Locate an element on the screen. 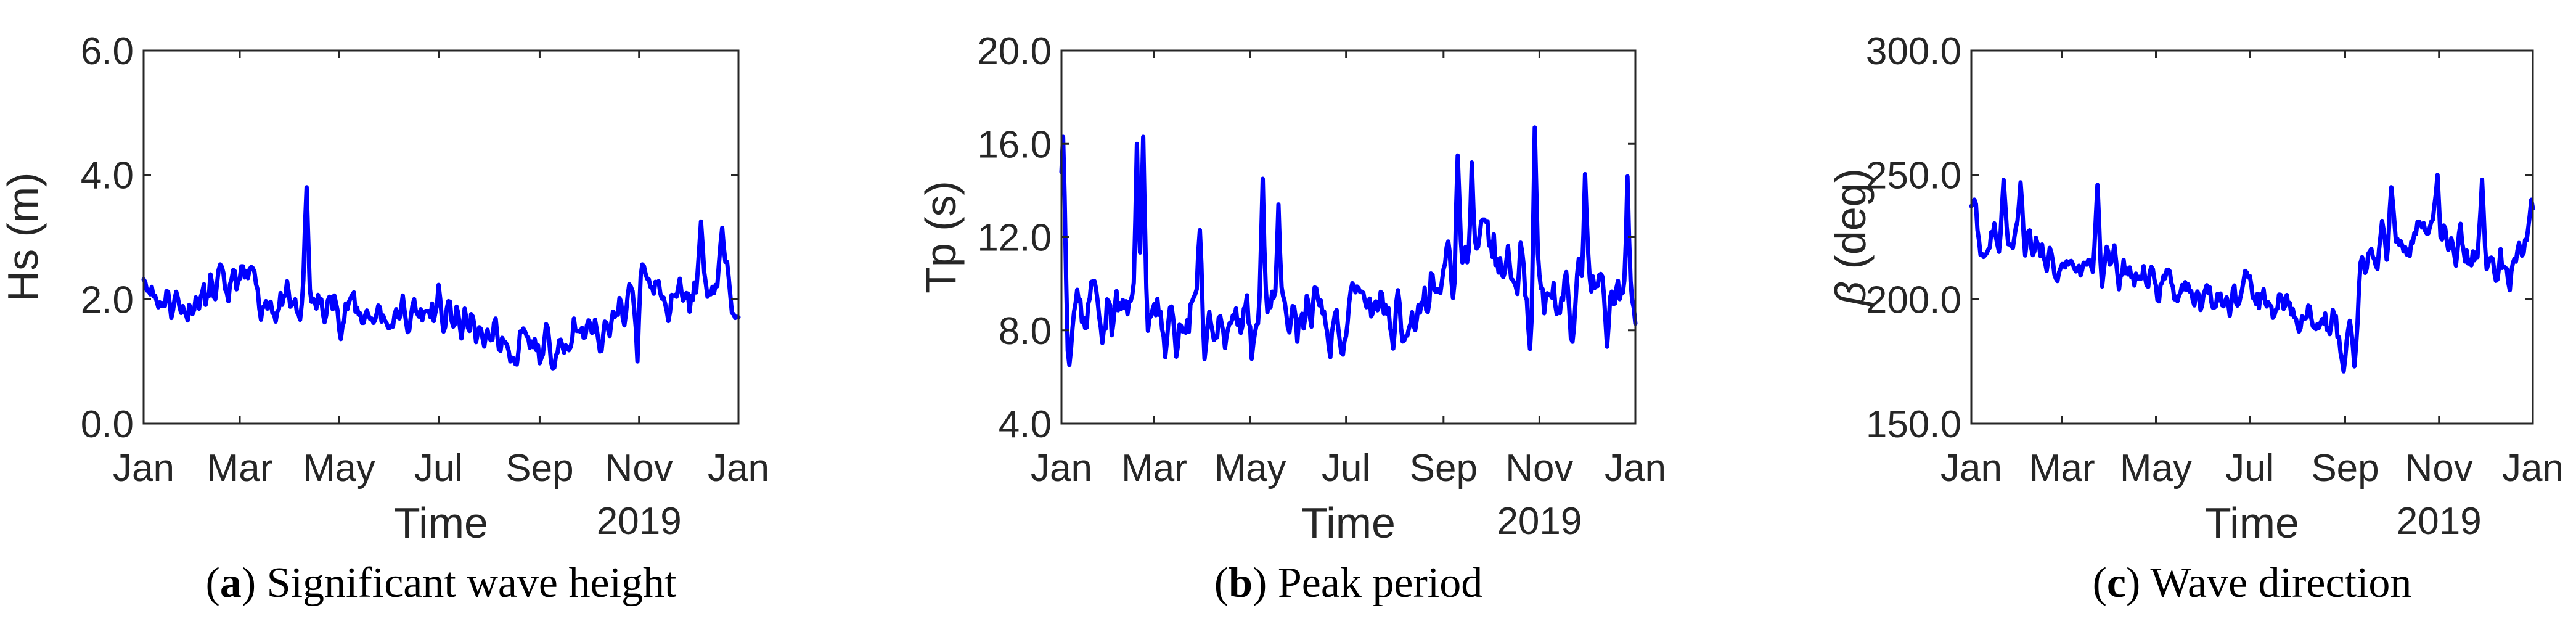 Image resolution: width=2576 pixels, height=624 pixels. y-axis-label: Tp (s) is located at coordinates (941, 237).